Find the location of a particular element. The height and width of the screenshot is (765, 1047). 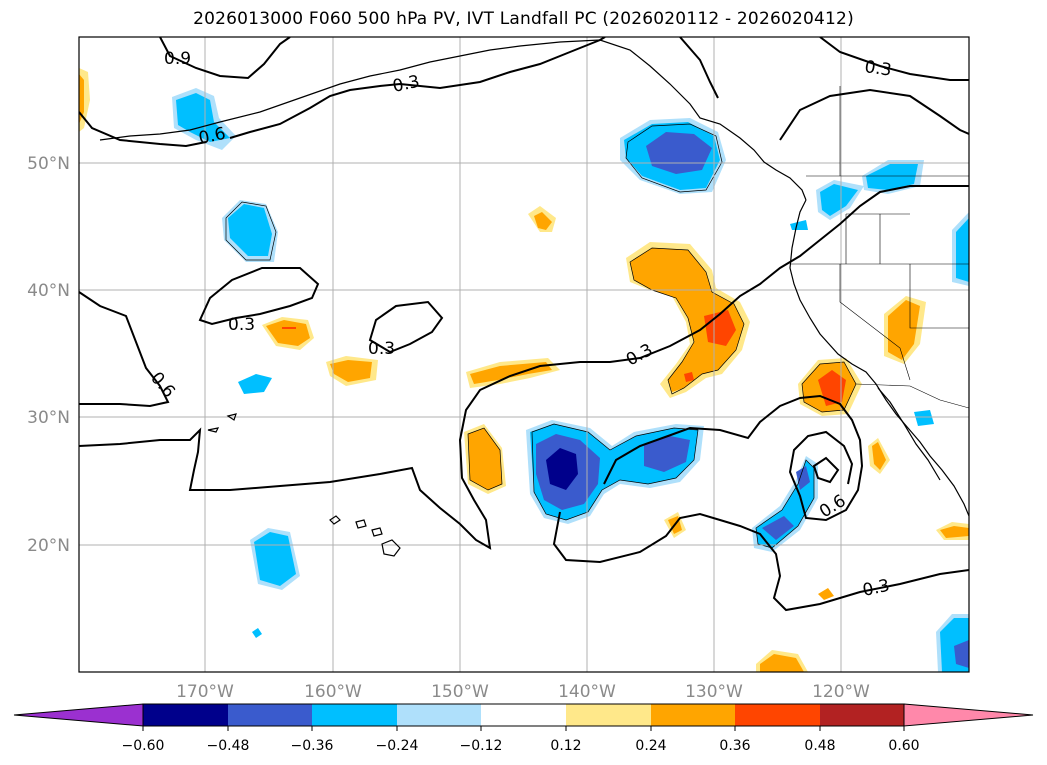

lon-labels: 170°W 160°W 150°W 140°W 130°W 120°W is located at coordinates (523, 692).